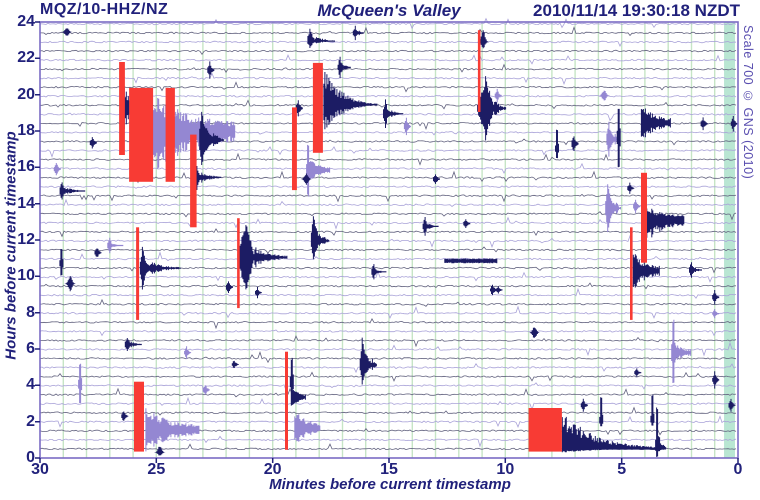 The height and width of the screenshot is (500, 760). What do you see at coordinates (272, 469) in the screenshot?
I see `x-tick-label: 20` at bounding box center [272, 469].